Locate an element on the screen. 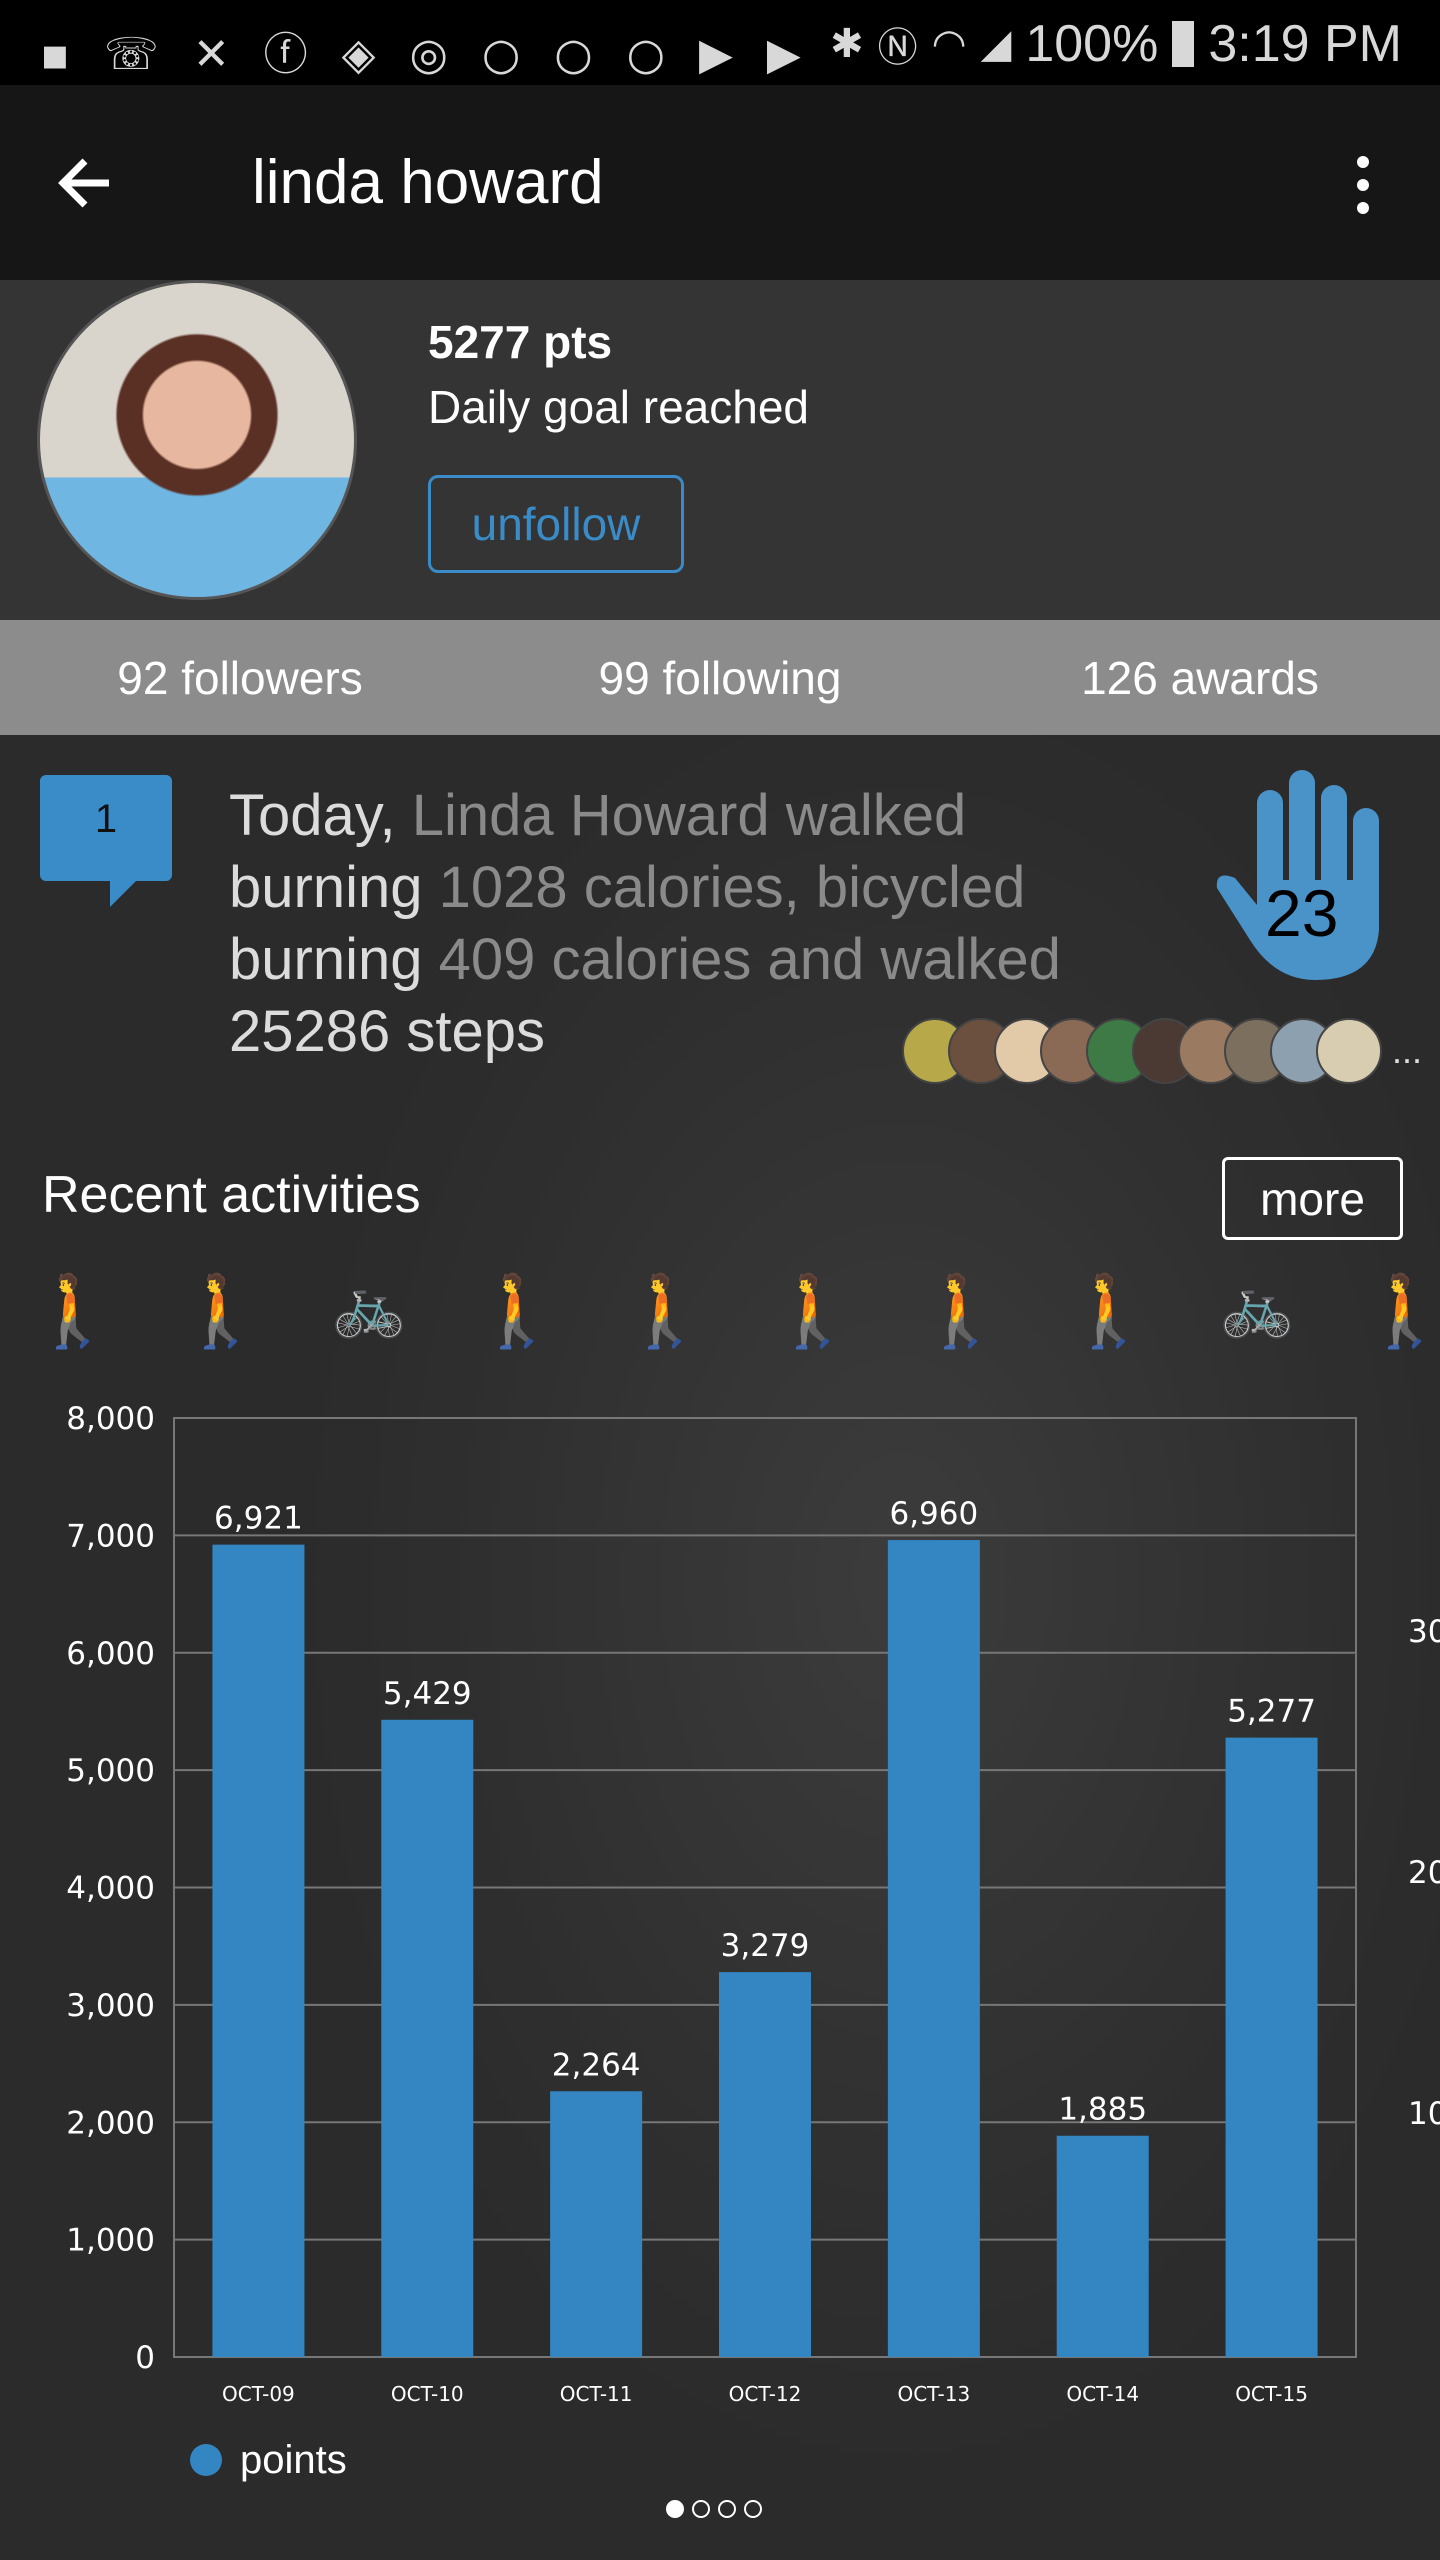  data-label: 5,429 is located at coordinates (427, 1694).